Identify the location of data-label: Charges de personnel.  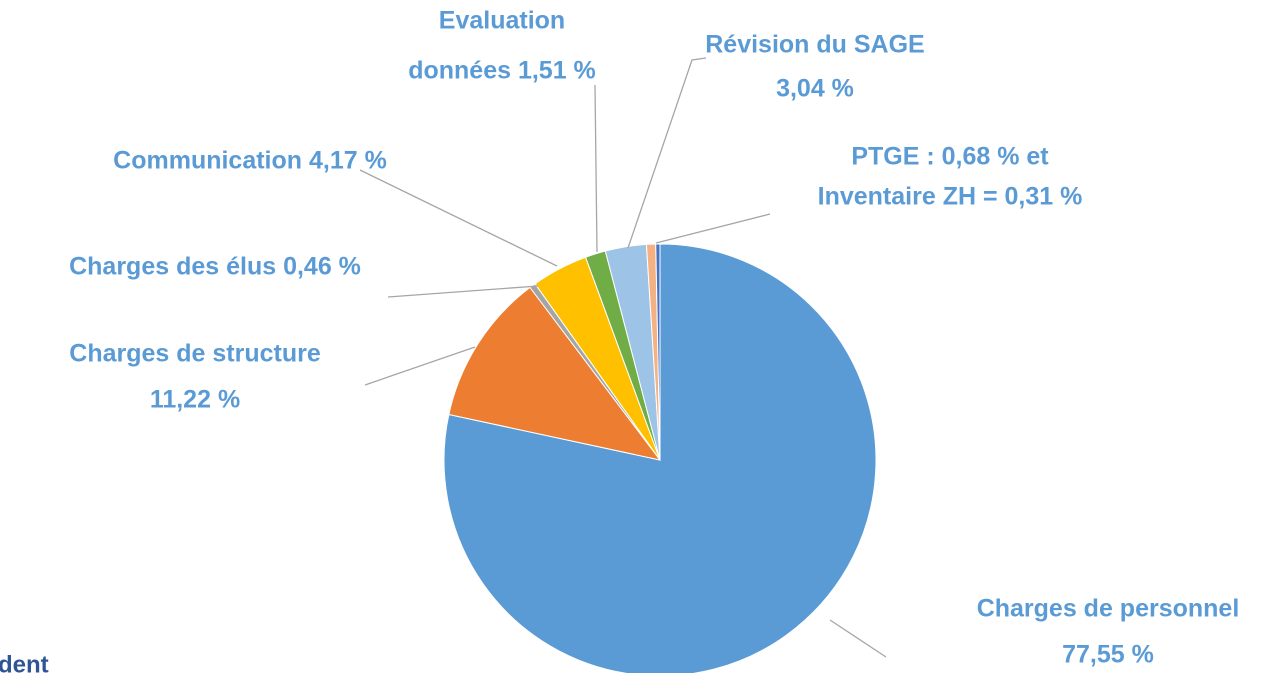
(1108, 609).